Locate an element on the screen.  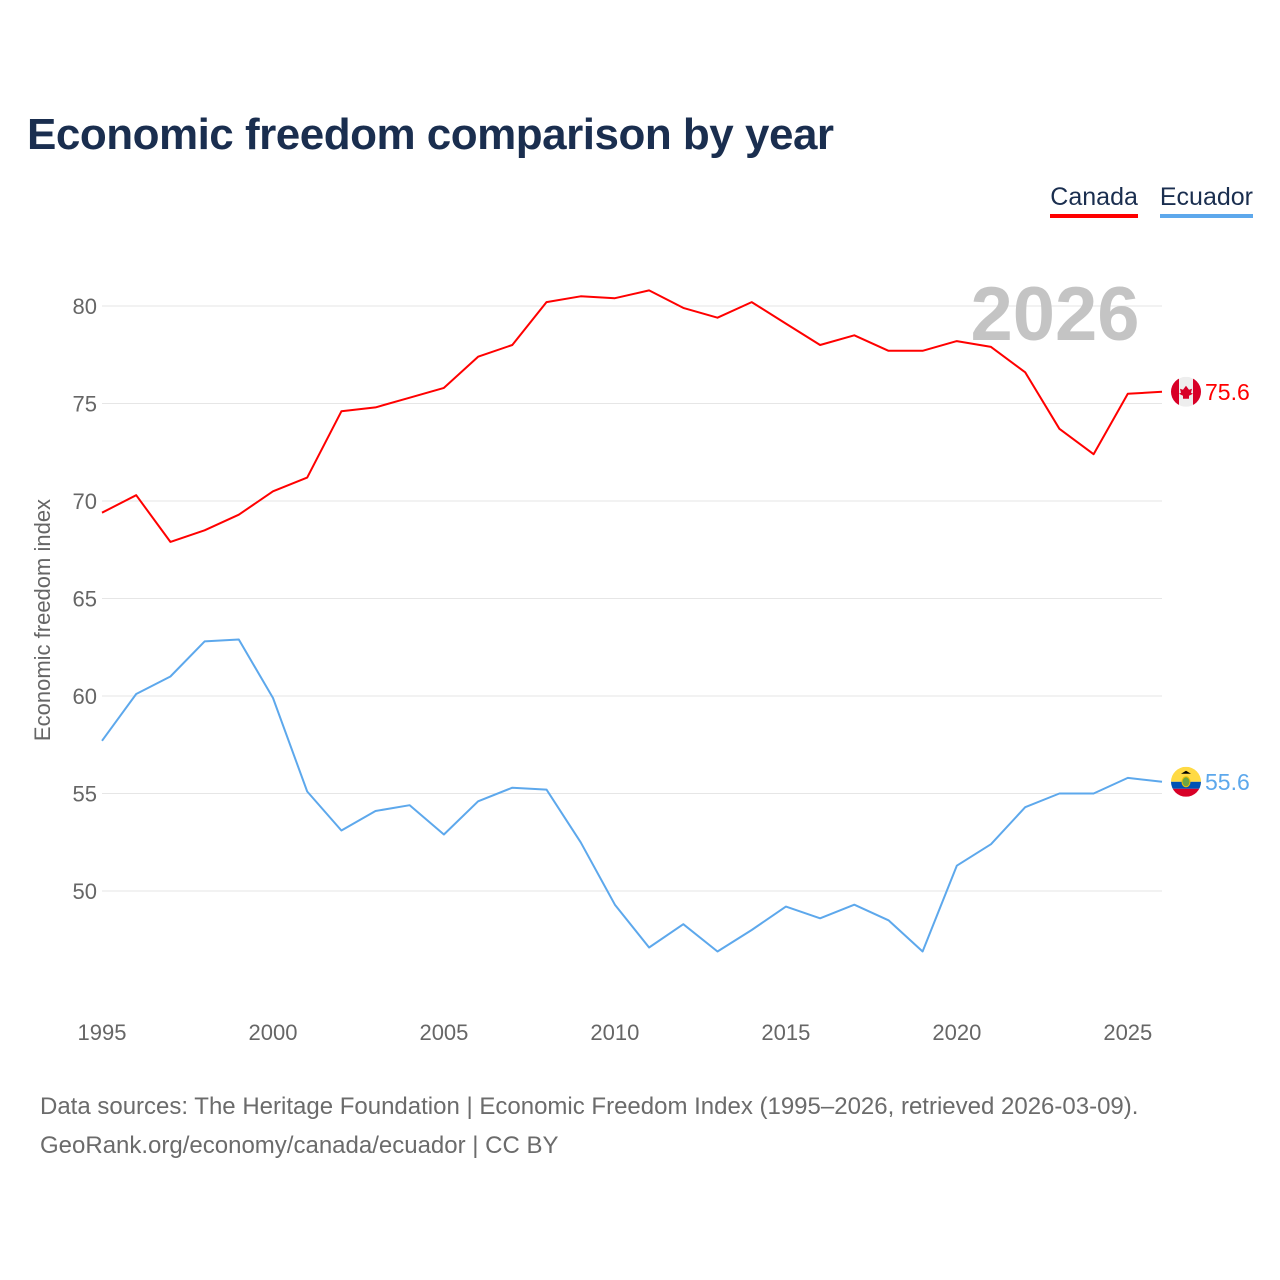
year-watermark: 2026 is located at coordinates (1054, 314).